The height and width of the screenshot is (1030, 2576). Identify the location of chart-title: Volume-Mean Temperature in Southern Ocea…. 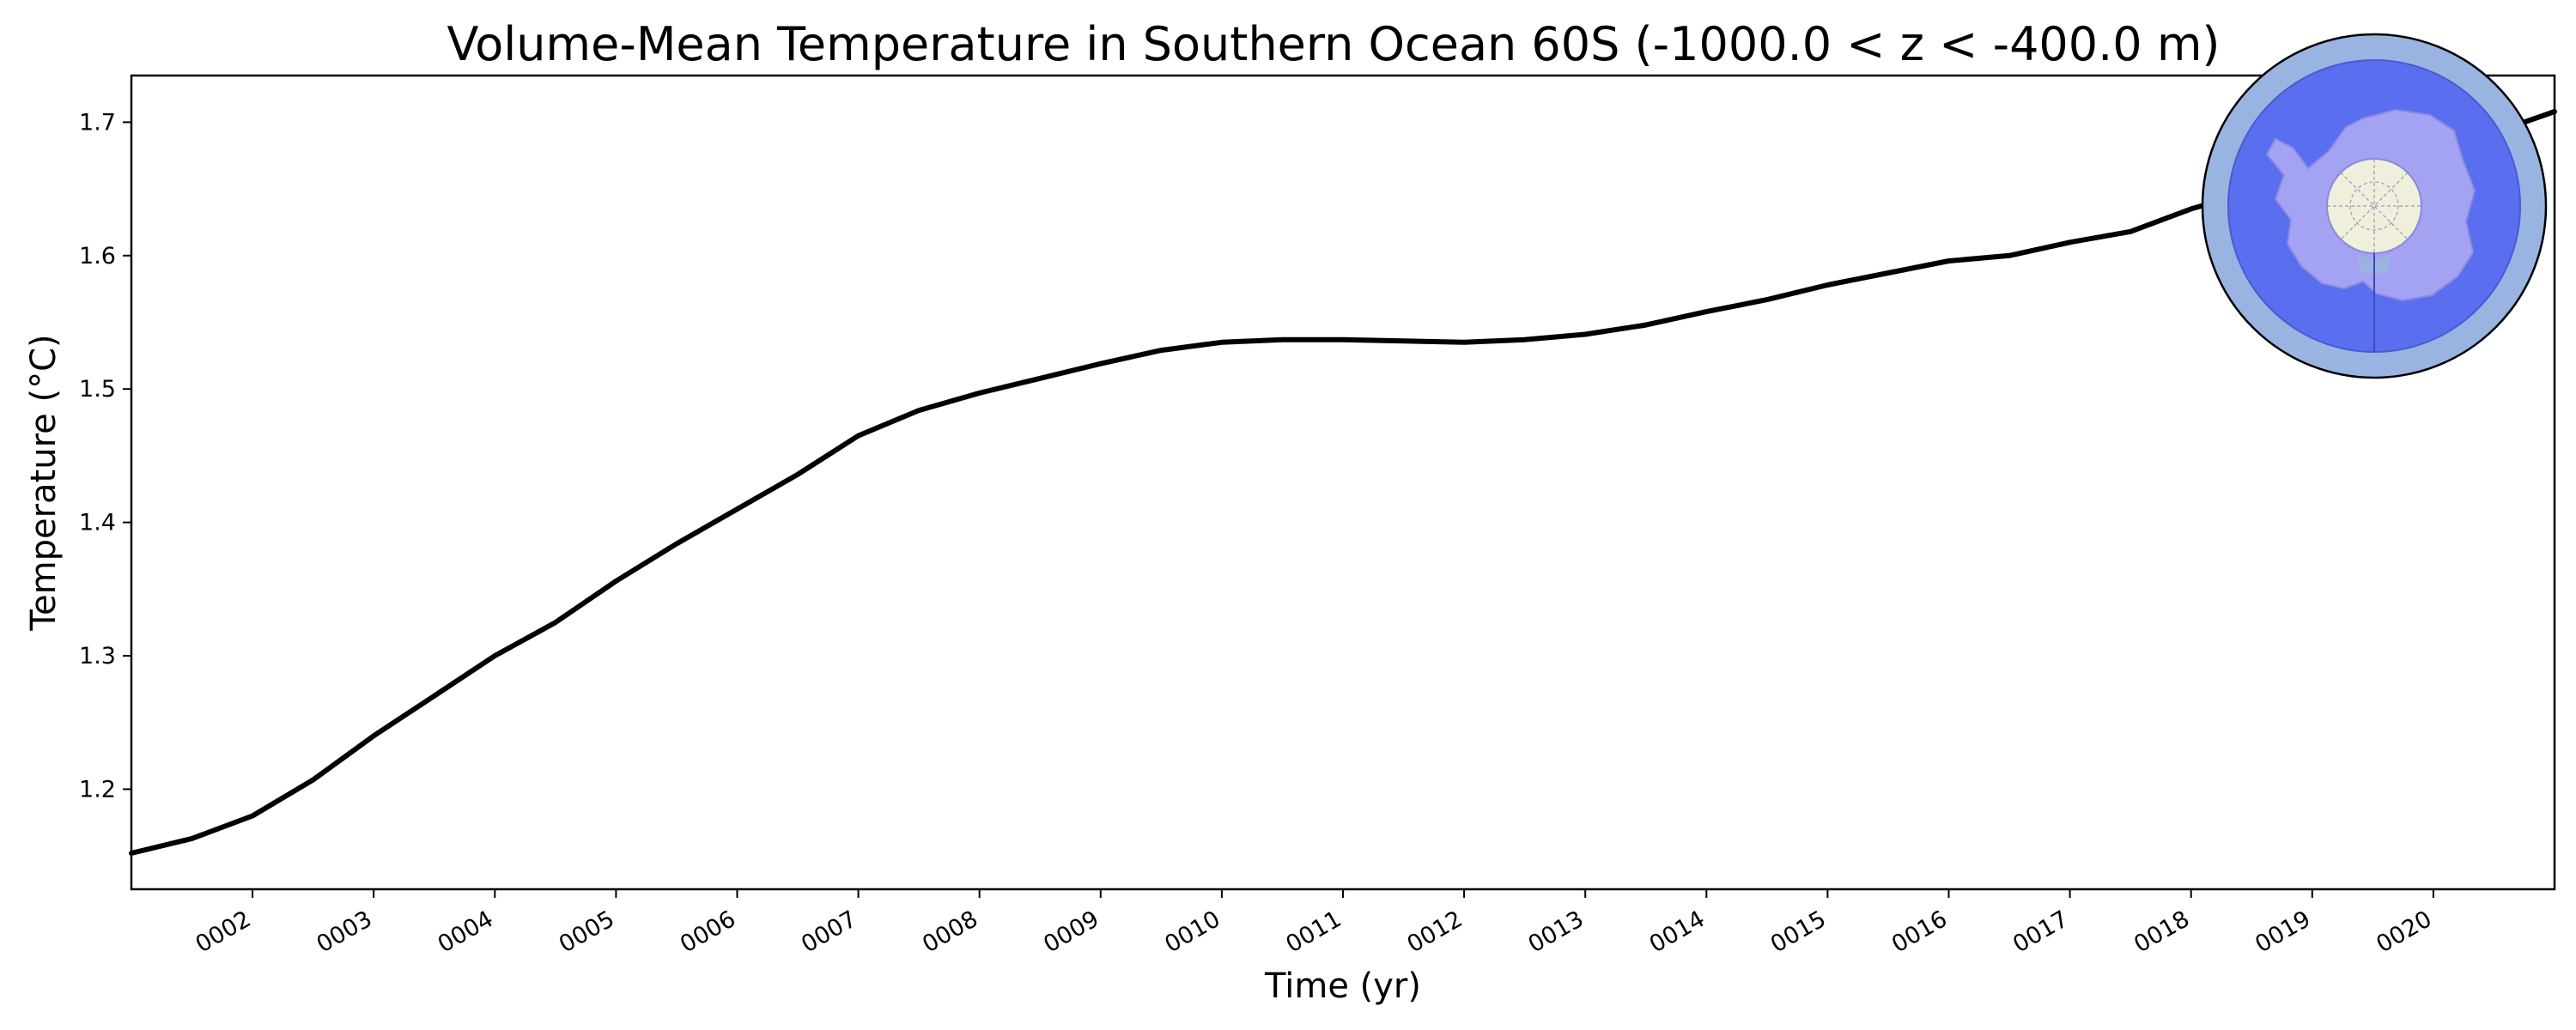
(1334, 44).